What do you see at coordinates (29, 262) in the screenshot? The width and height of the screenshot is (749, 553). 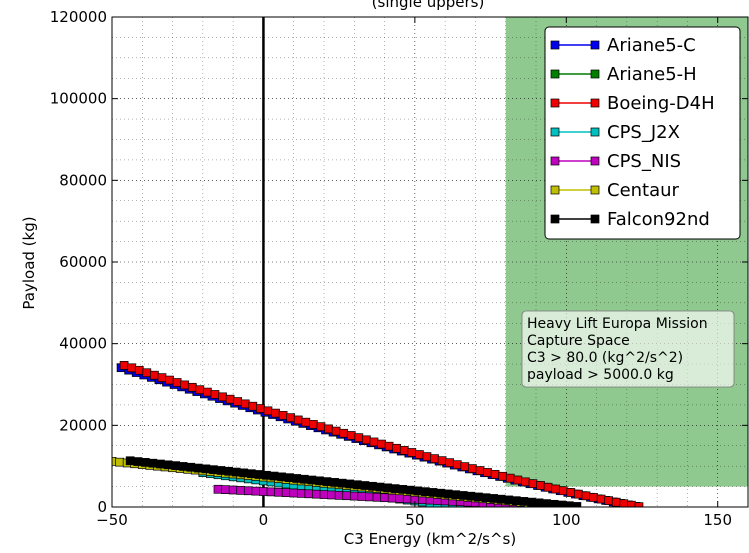 I see `y-axis-label: Payload (kg)` at bounding box center [29, 262].